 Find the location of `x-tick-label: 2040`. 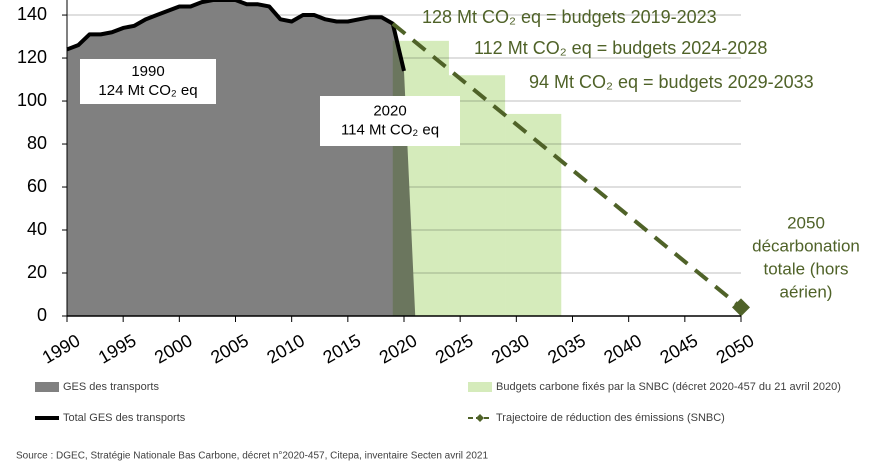

x-tick-label: 2040 is located at coordinates (622, 348).